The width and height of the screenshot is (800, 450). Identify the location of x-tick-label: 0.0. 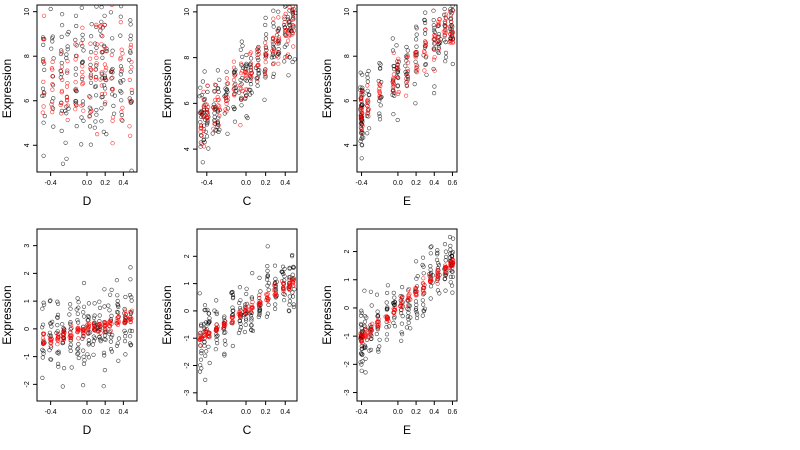
(398, 412).